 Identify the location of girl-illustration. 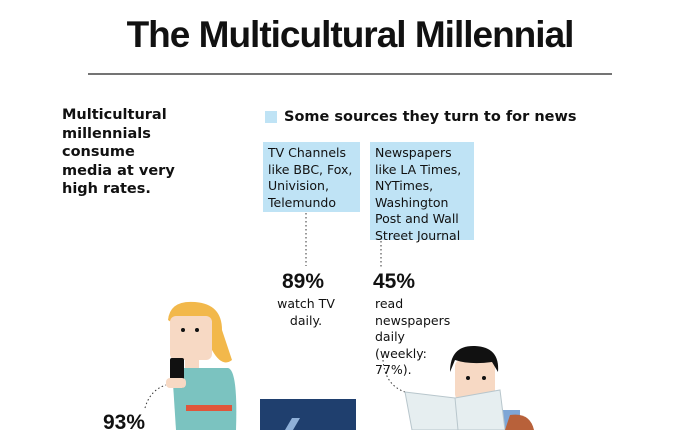
(201, 365).